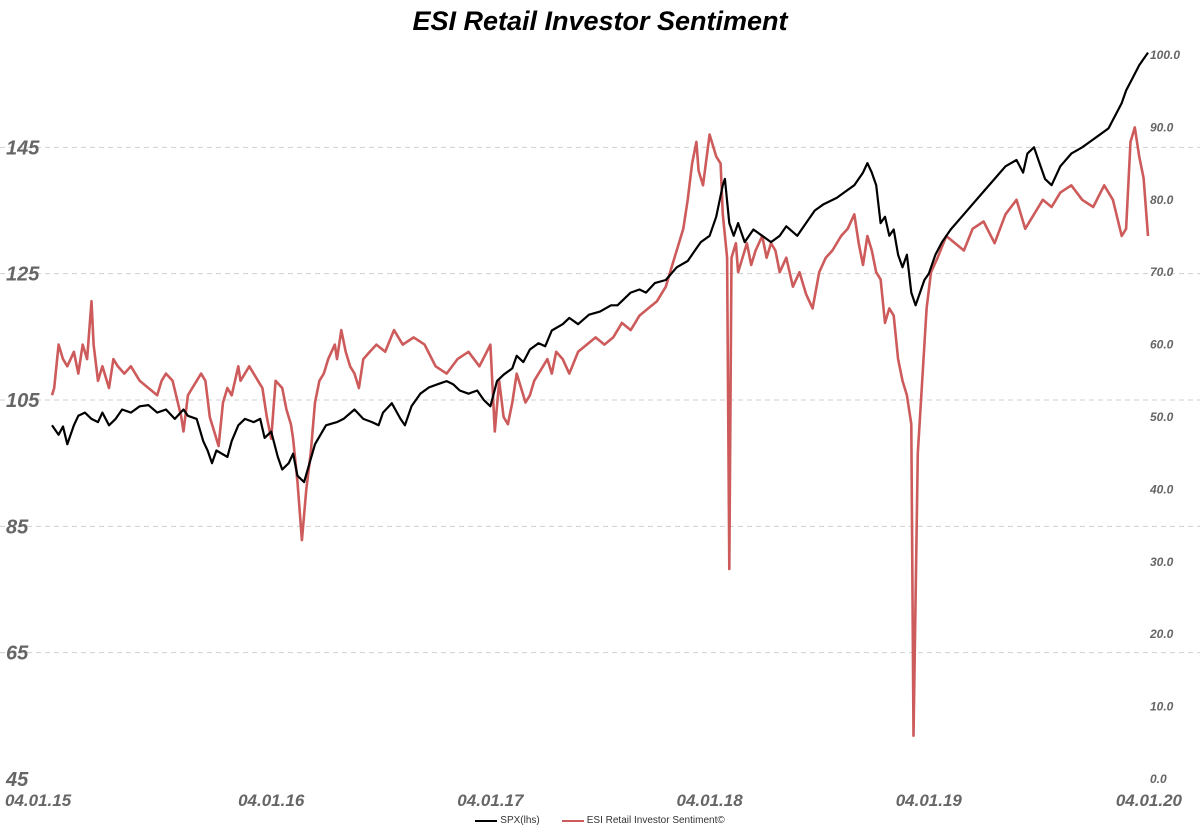 The image size is (1200, 840). Describe the element at coordinates (572, 820) in the screenshot. I see `legend-swatch-esi` at that location.